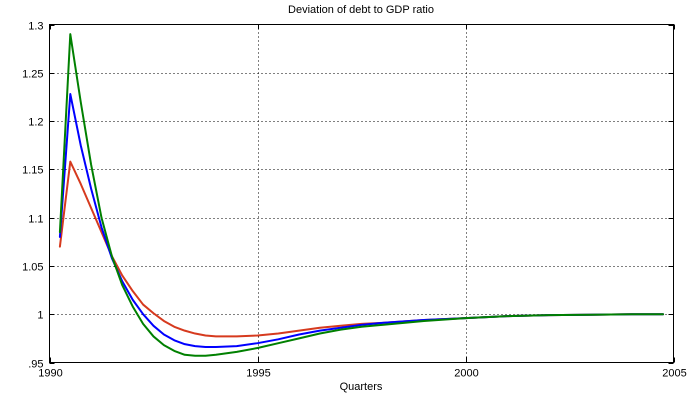 The width and height of the screenshot is (695, 401). What do you see at coordinates (466, 374) in the screenshot?
I see `x-tick-label: 2000` at bounding box center [466, 374].